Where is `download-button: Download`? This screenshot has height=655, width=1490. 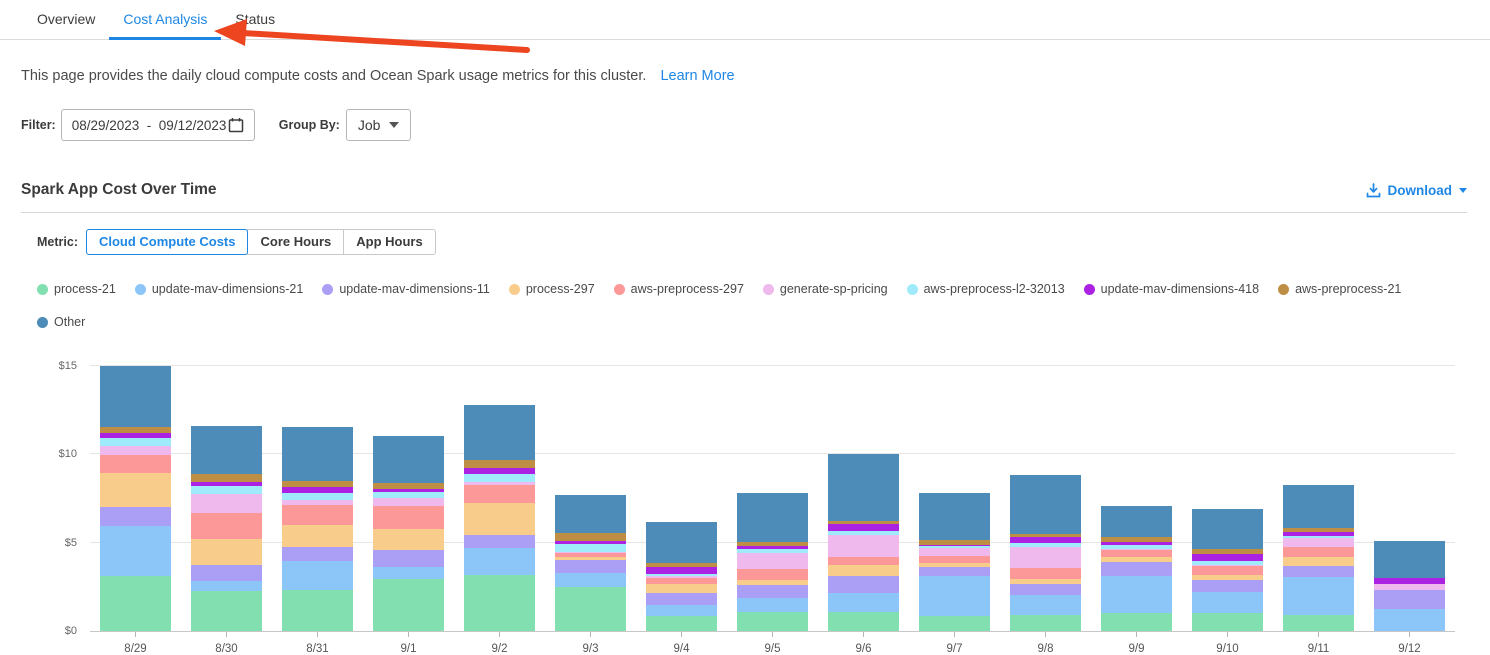 download-button: Download is located at coordinates (1416, 190).